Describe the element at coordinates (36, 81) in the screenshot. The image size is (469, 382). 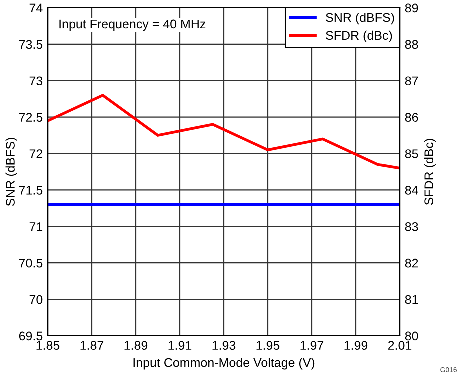
I see `y-tick-label: 73` at that location.